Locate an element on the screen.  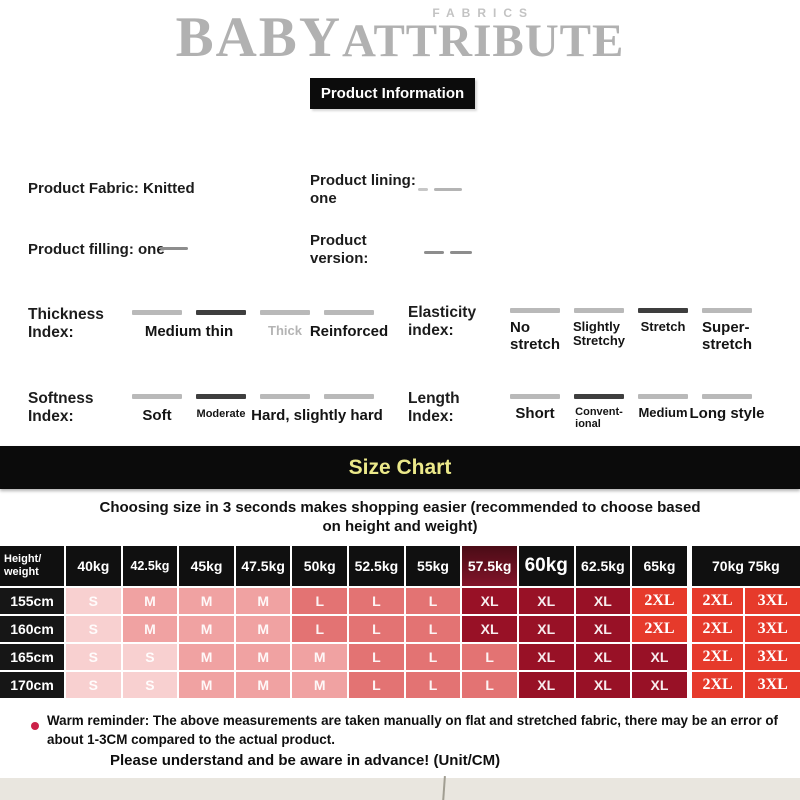
thickness-level-bar-2-selected is located at coordinates (221, 312).